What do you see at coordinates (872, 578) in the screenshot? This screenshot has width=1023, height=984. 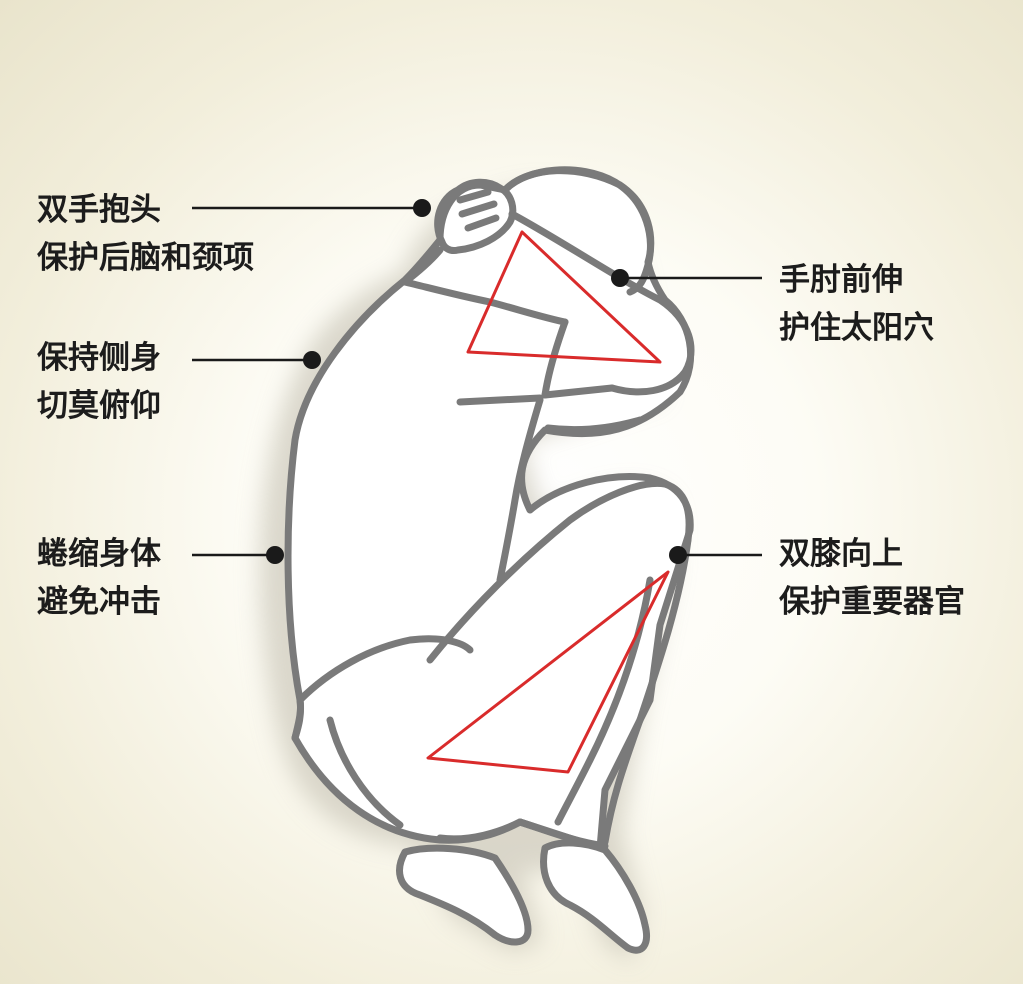 I see `callout-knees-up: 双膝向上 保护重要器官` at bounding box center [872, 578].